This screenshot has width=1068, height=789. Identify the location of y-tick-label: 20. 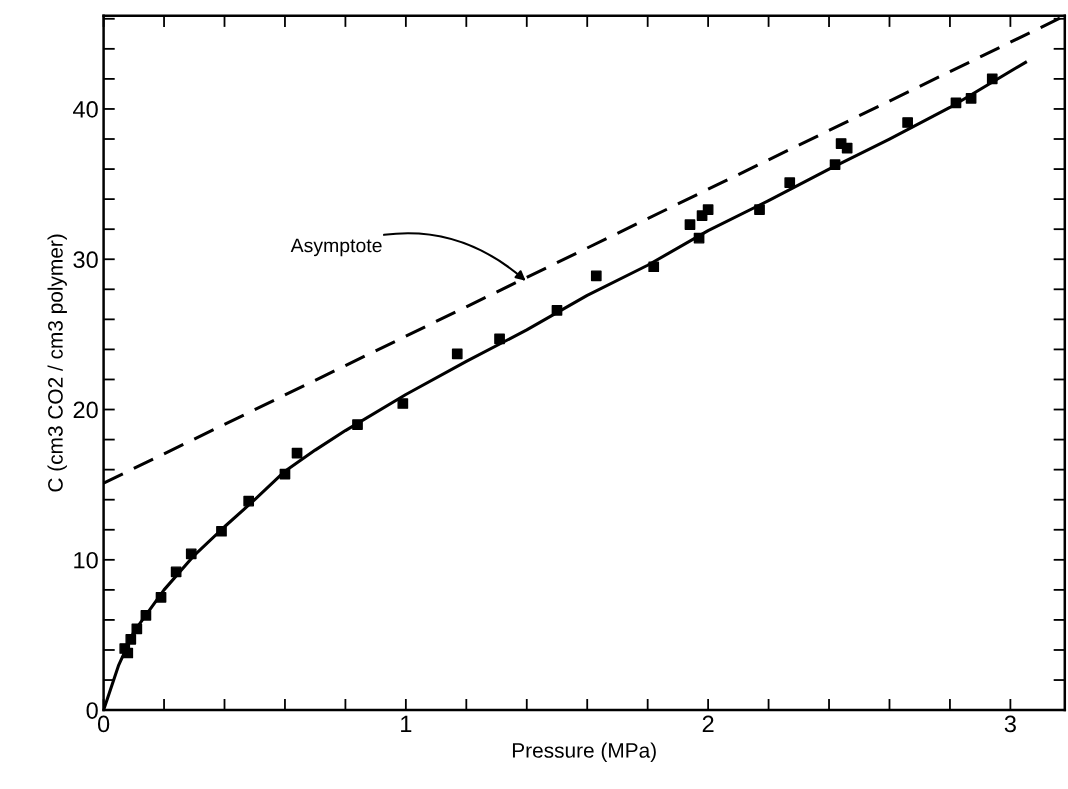
(85, 410).